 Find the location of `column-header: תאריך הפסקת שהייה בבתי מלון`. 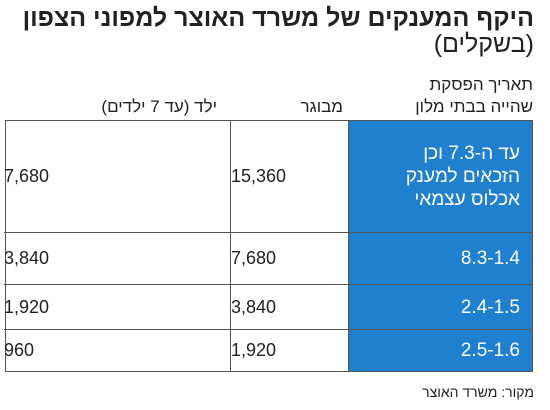

column-header: תאריך הפסקת שהייה בבתי מלון is located at coordinates (474, 96).